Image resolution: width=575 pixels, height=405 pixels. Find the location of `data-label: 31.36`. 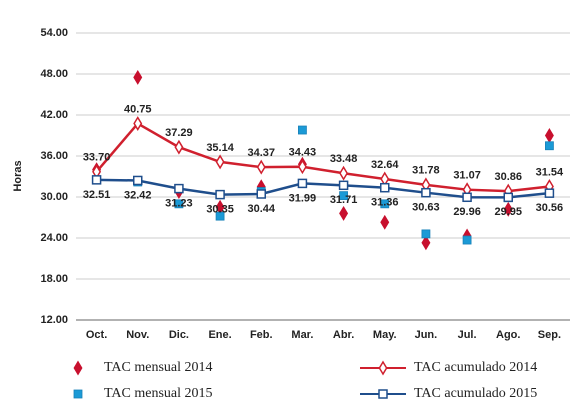

data-label: 31.36 is located at coordinates (385, 203).